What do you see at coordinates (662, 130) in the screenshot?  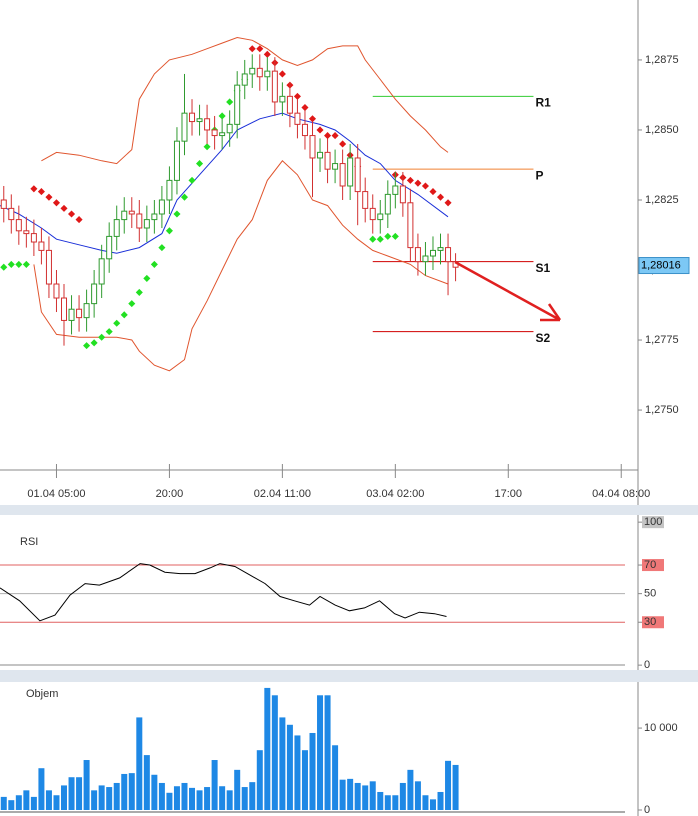 I see `y-tick-label: 1,2850` at bounding box center [662, 130].